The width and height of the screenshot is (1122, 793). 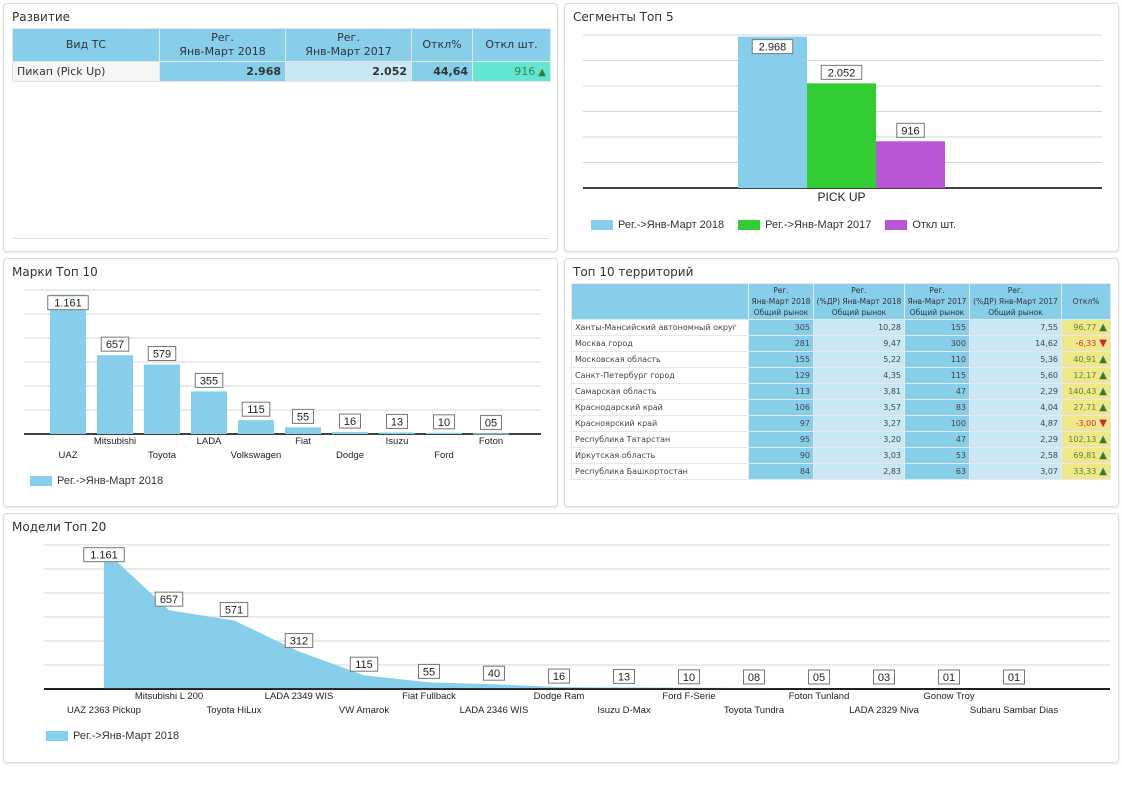 I want to click on table-row: Республика Татарстан 95 3,20 47 2,29 102,13 ▲, so click(x=841, y=439).